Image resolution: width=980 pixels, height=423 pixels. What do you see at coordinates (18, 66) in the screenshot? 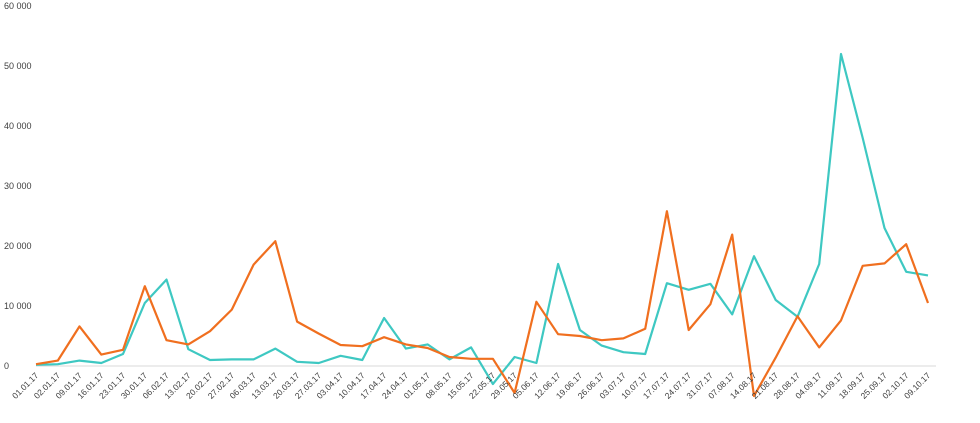
I see `y-tick-label: 50 000` at bounding box center [18, 66].